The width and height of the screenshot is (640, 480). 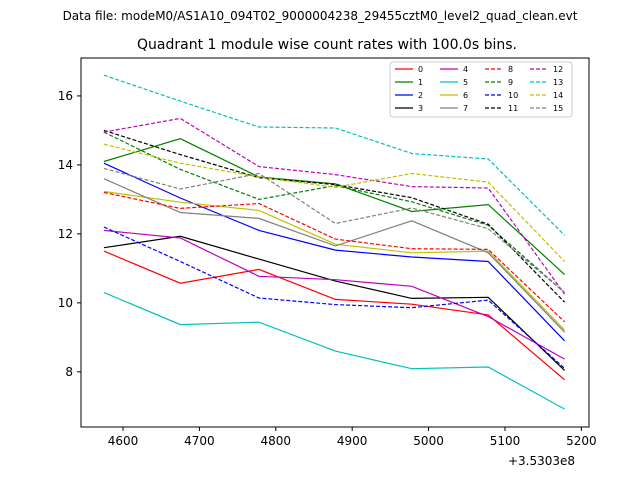 What do you see at coordinates (558, 95) in the screenshot?
I see `legend-label-14: 14` at bounding box center [558, 95].